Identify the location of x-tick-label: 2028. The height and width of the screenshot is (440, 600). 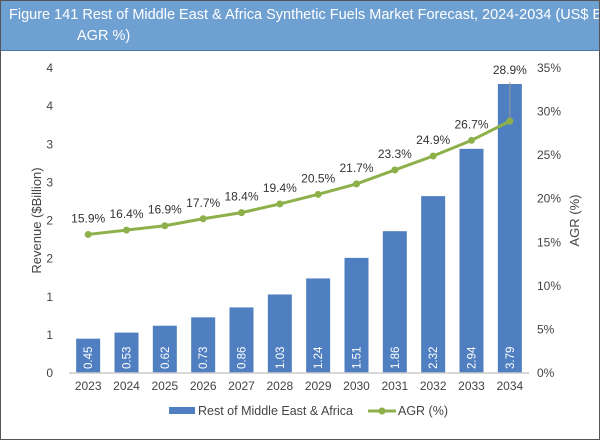
(279, 386).